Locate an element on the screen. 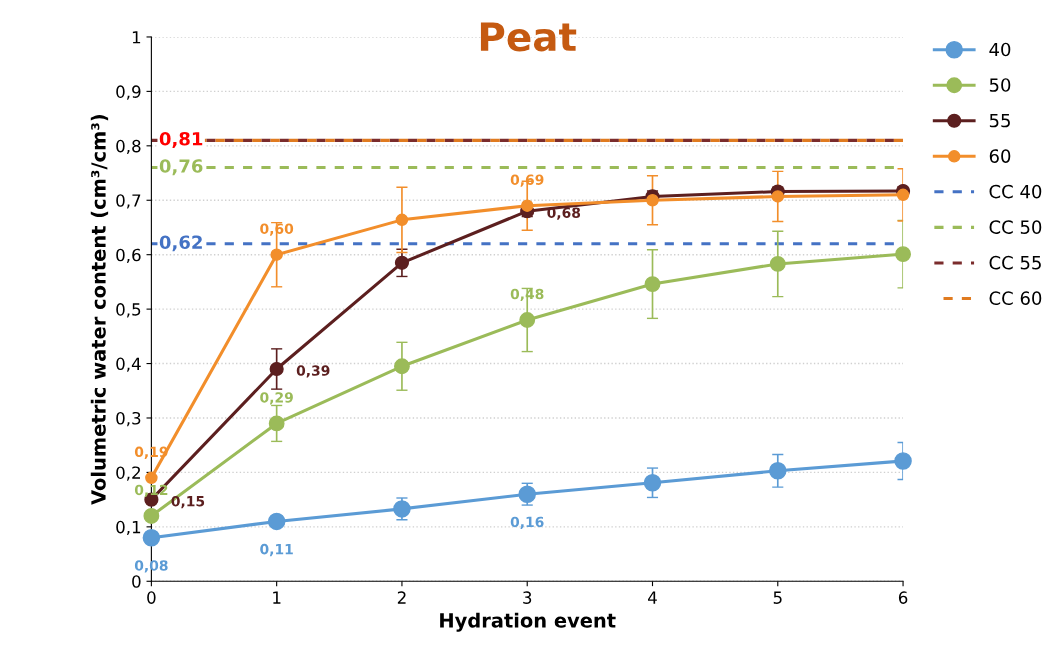 The image size is (1044, 672). legend-label: 40 is located at coordinates (1000, 49).